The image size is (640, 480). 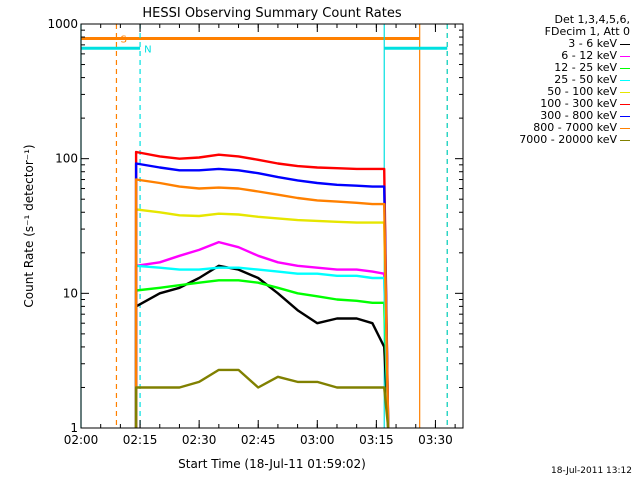 What do you see at coordinates (592, 43) in the screenshot?
I see `legend-entry-label: 3 - 6 keV` at bounding box center [592, 43].